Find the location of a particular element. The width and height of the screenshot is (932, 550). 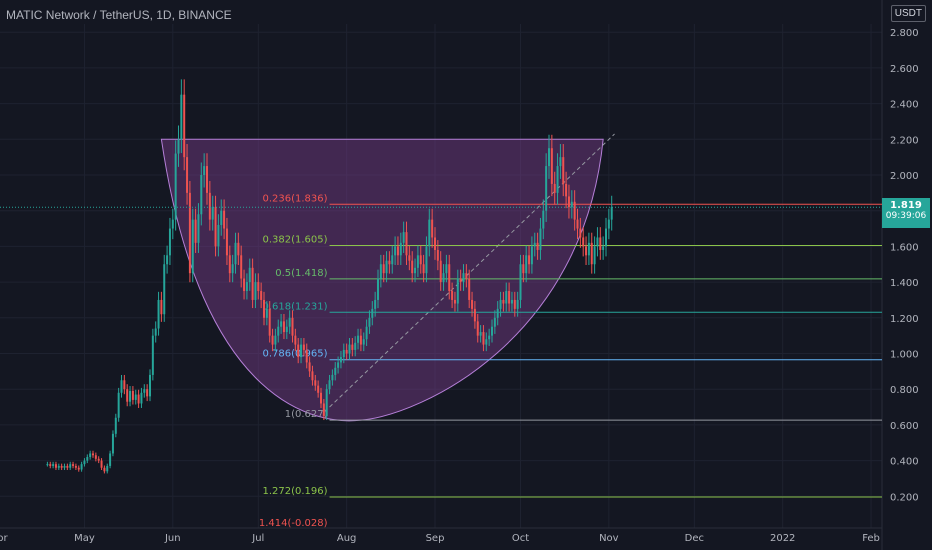

y-tick-label: 2.400 is located at coordinates (904, 105).